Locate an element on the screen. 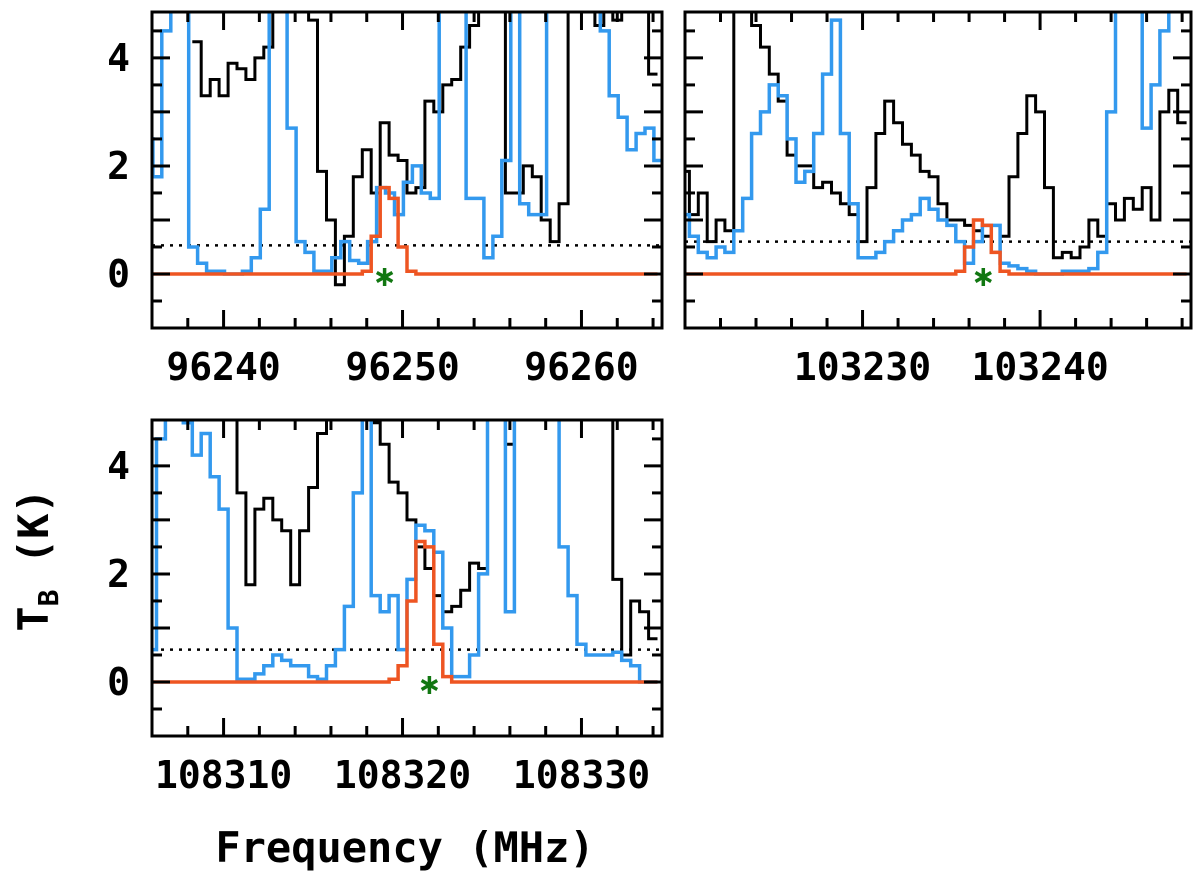 The height and width of the screenshot is (882, 1200). y-axis-title-sub: B is located at coordinates (48, 598).